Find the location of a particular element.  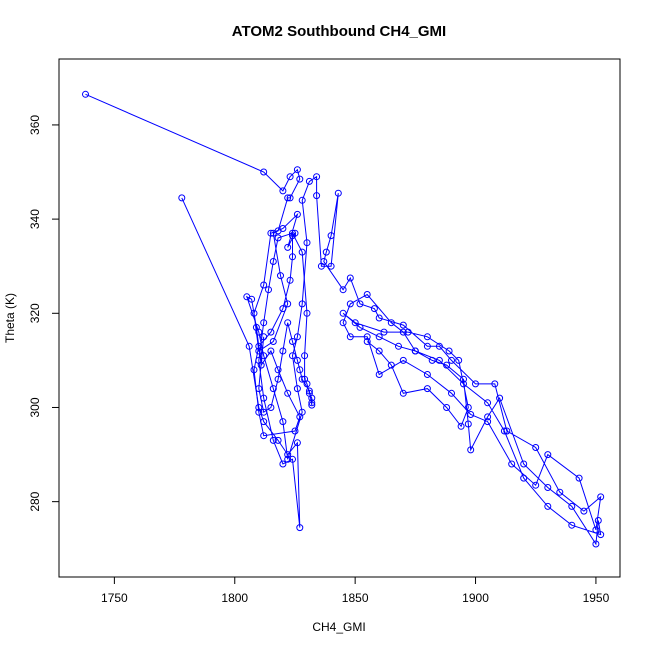

chart-title: ATOM2 Southbound CH4_GMI is located at coordinates (339, 31).